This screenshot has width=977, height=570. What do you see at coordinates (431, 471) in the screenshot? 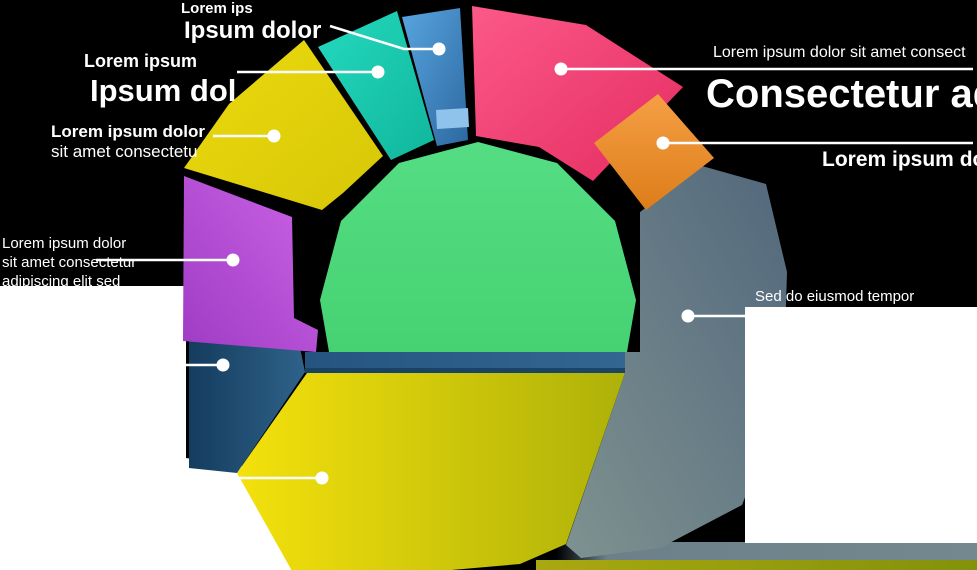
I see `slice-yellow-bottom` at bounding box center [431, 471].